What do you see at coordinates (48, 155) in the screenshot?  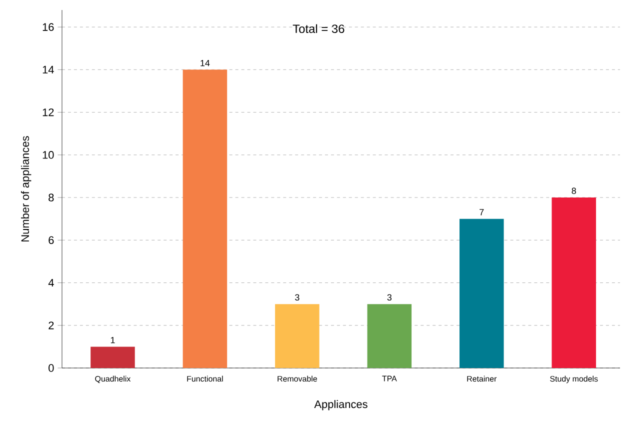 I see `y-tick-label: 10` at bounding box center [48, 155].